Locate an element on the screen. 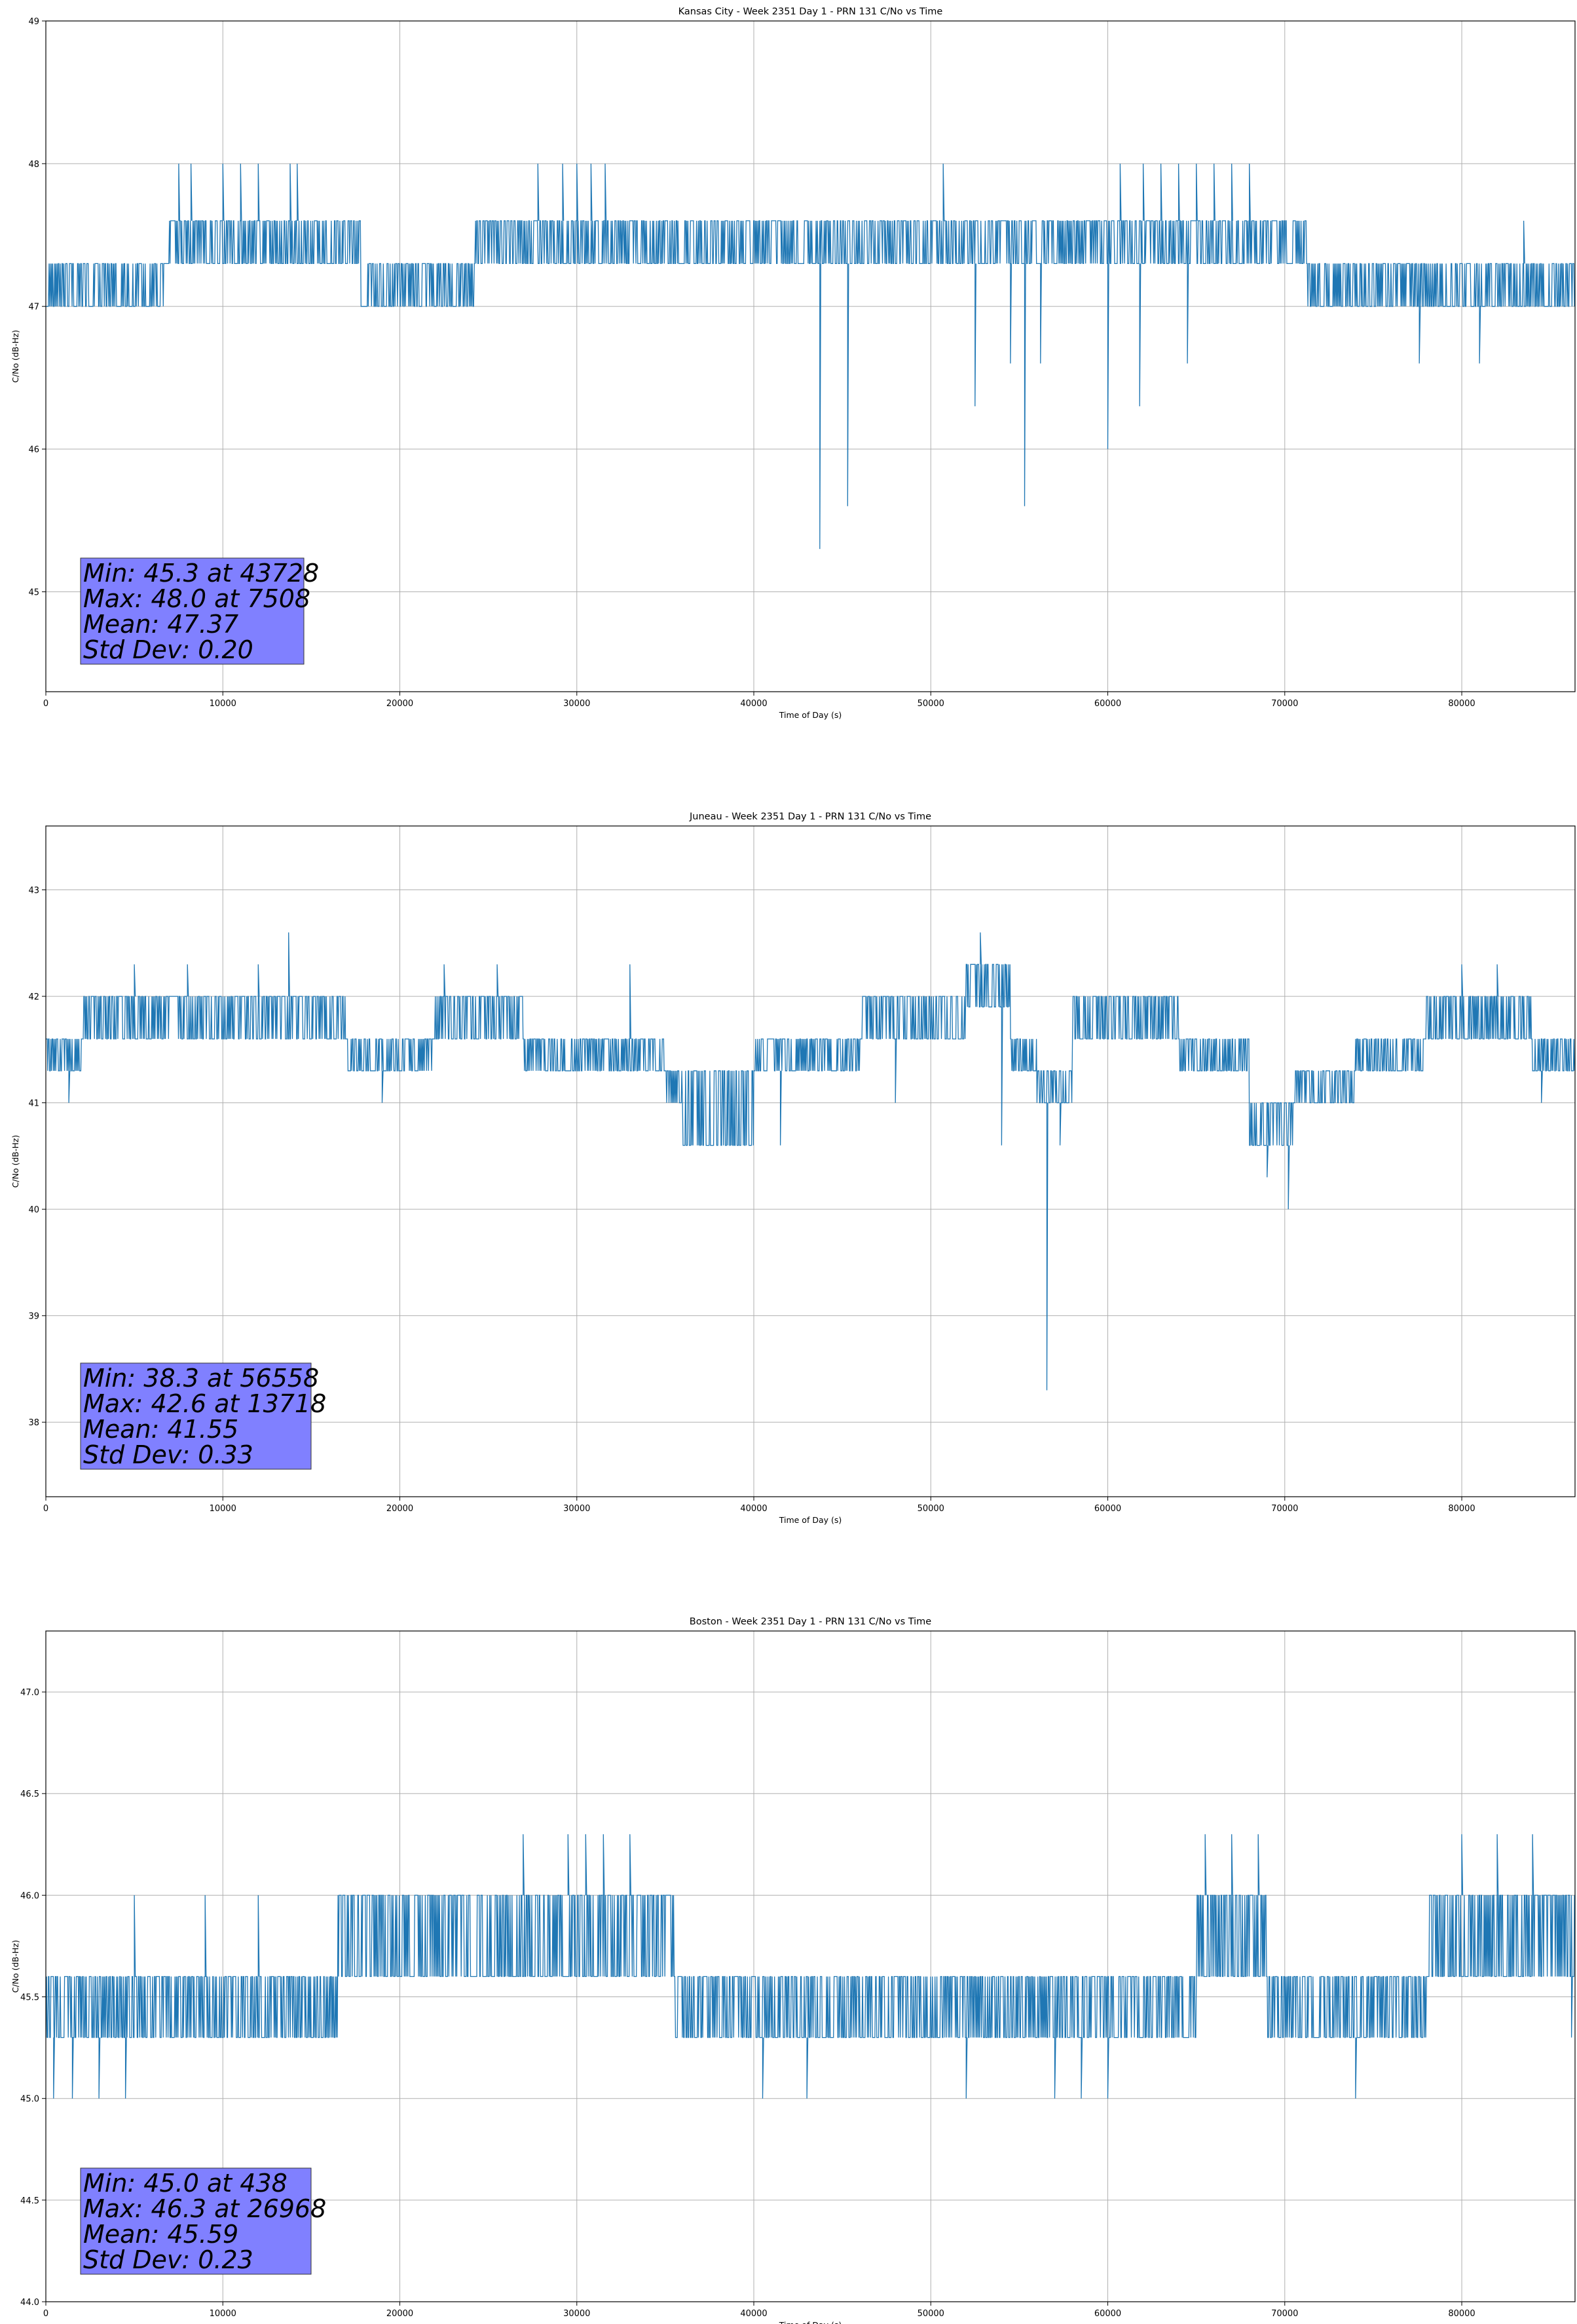 This screenshot has width=1577, height=2324. stats-line: Min: 45.0 at 438 is located at coordinates (185, 2183).